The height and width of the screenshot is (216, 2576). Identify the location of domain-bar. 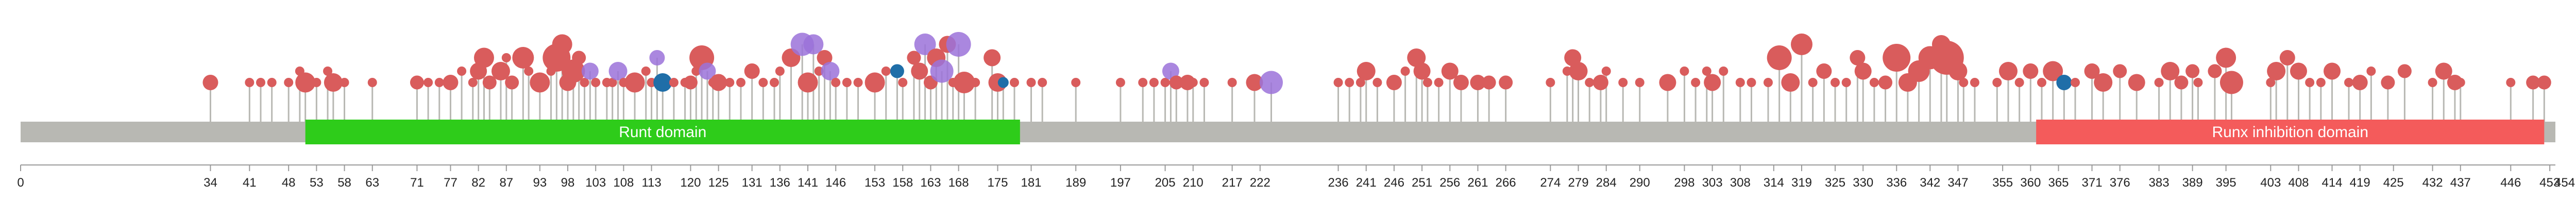
(662, 132).